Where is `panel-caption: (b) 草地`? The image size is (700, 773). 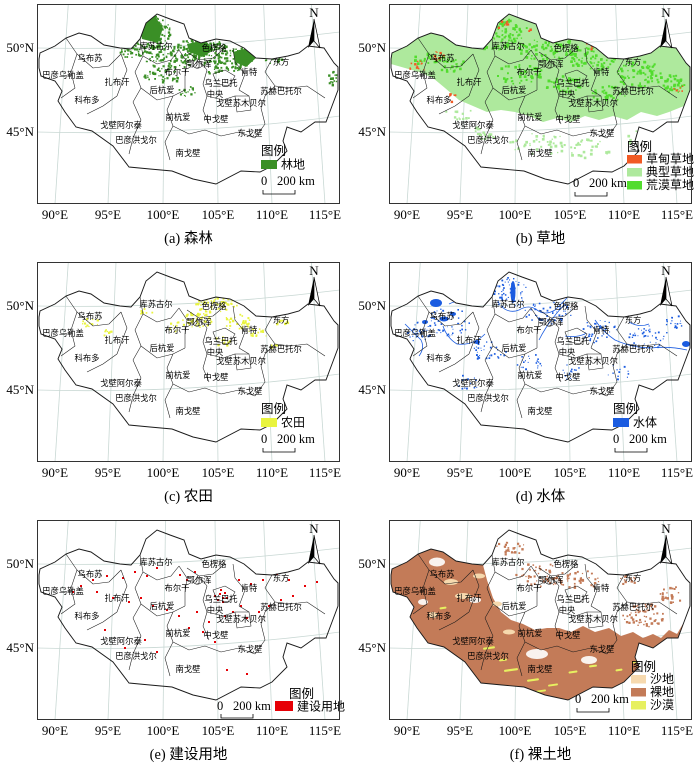
panel-caption: (b) 草地 is located at coordinates (540, 239).